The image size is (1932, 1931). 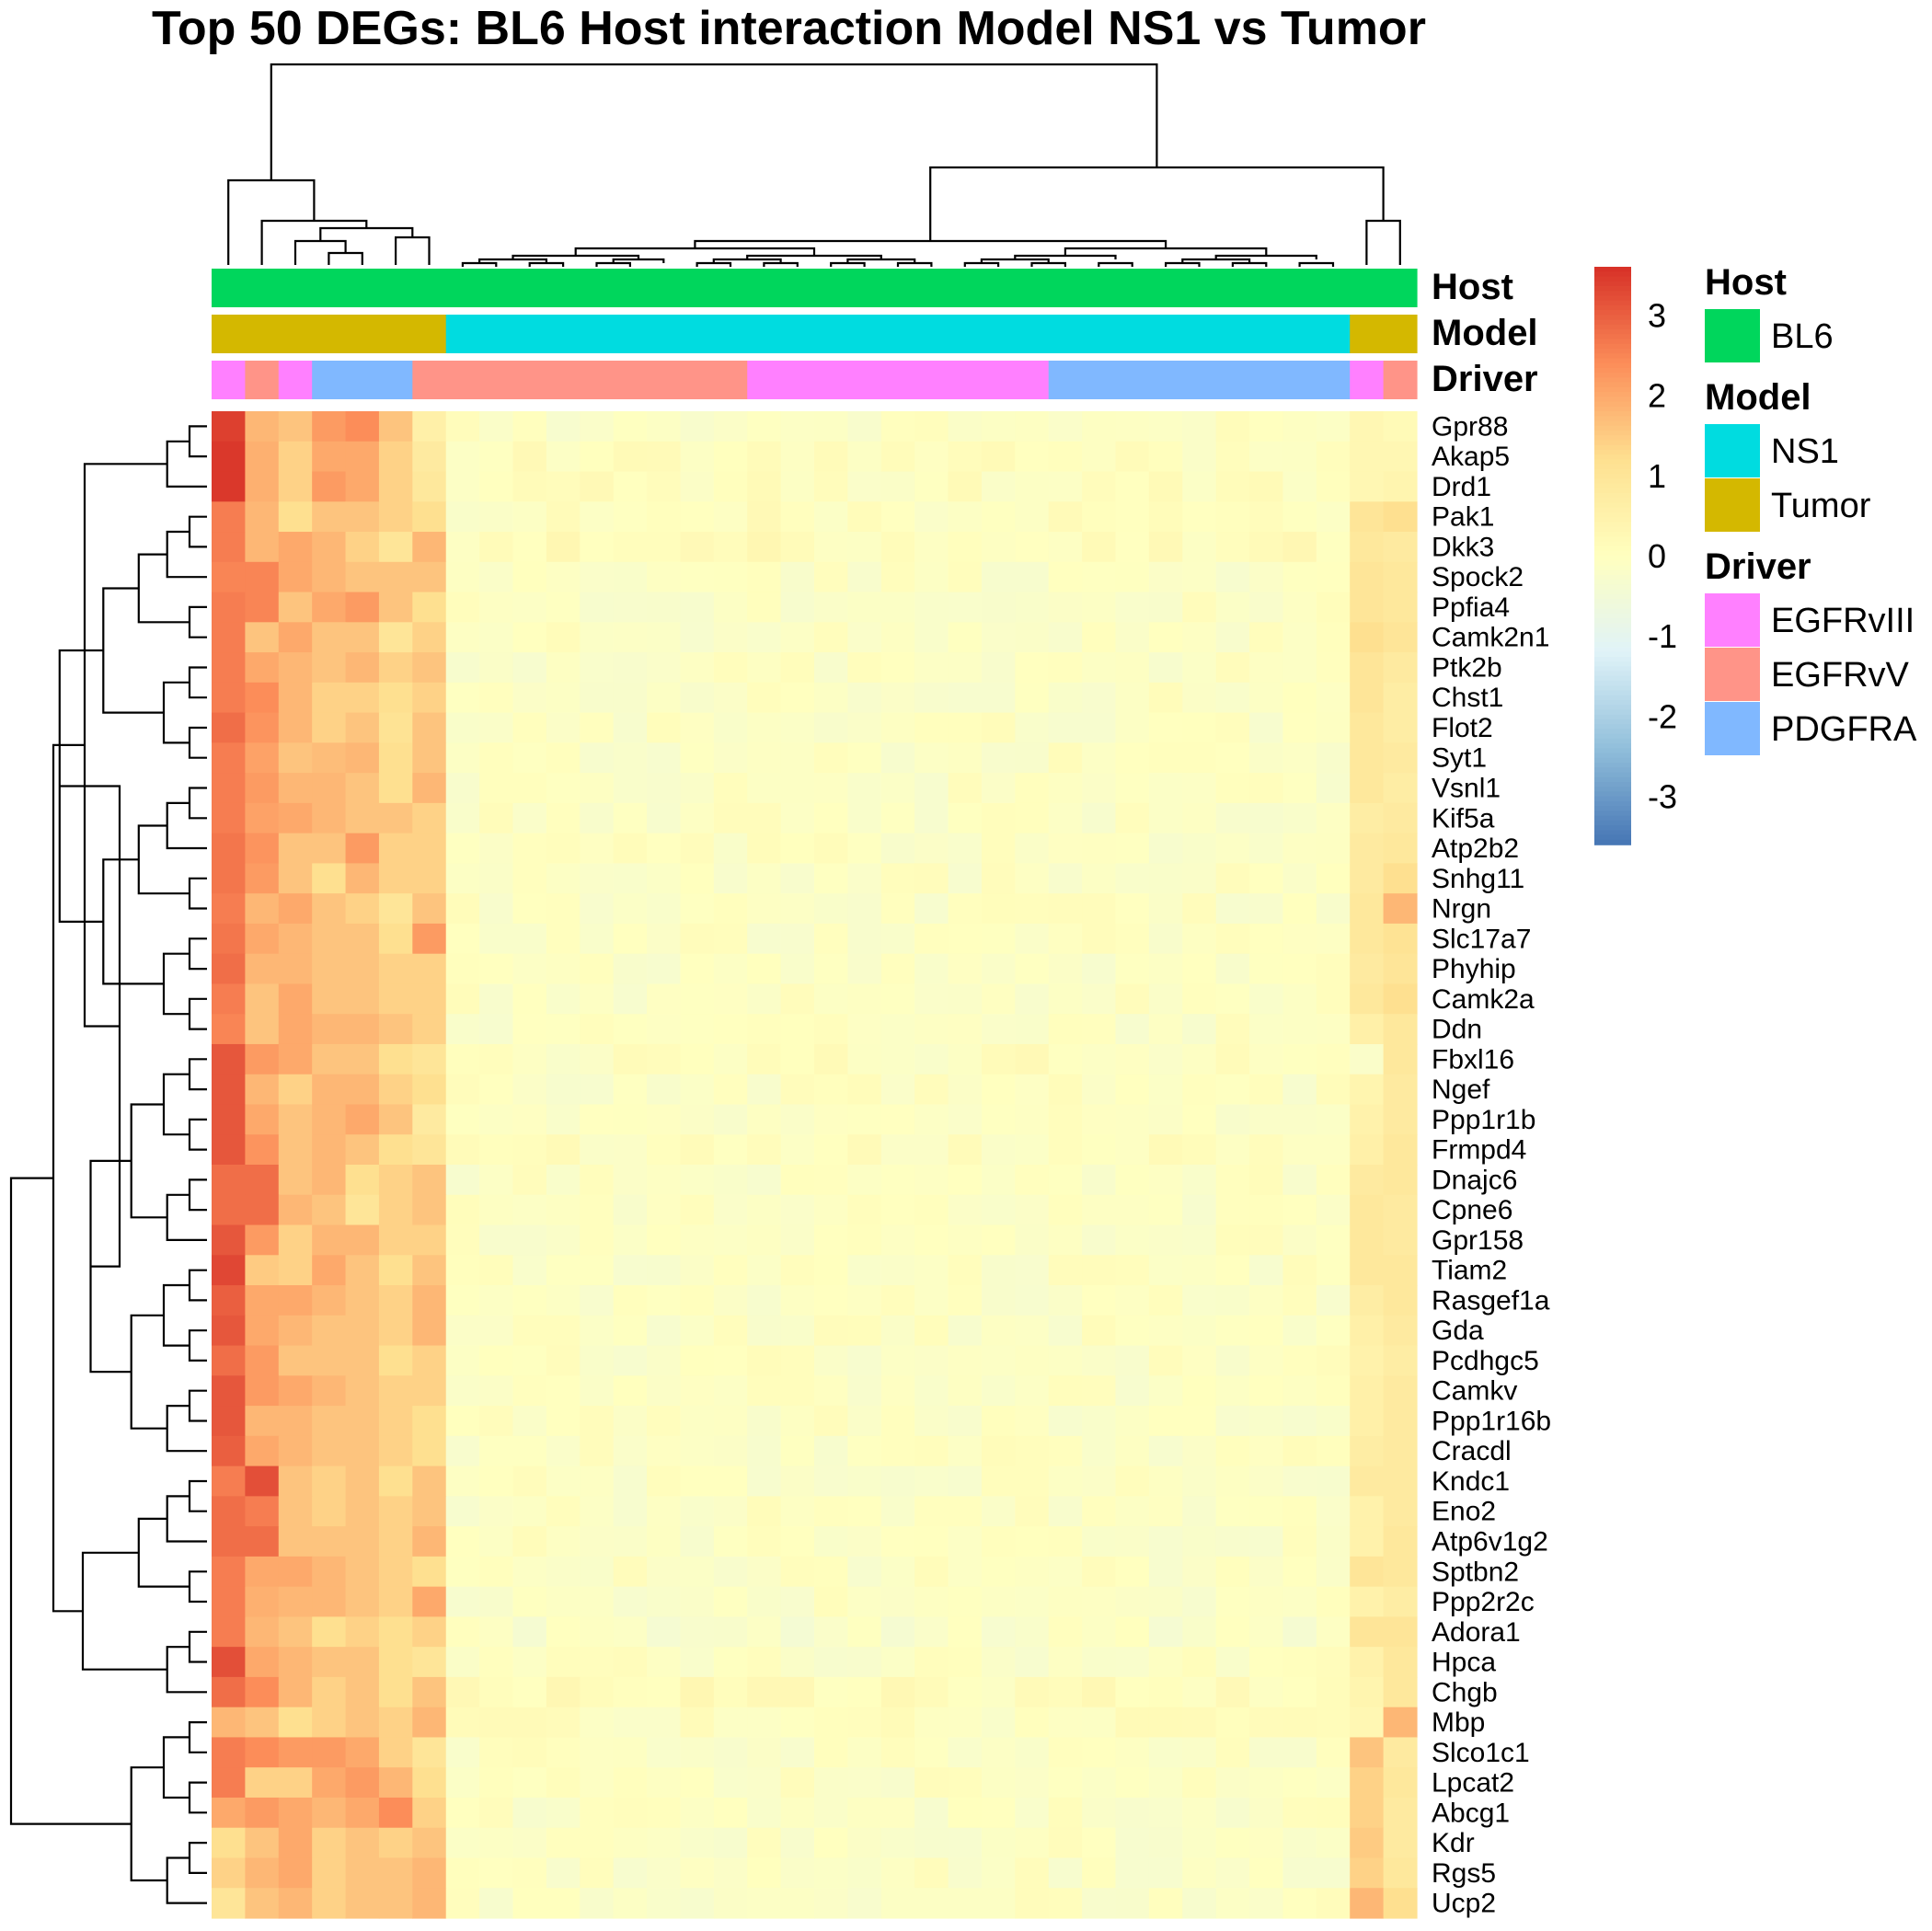 I want to click on gene-label: Cracdl, so click(x=1472, y=1451).